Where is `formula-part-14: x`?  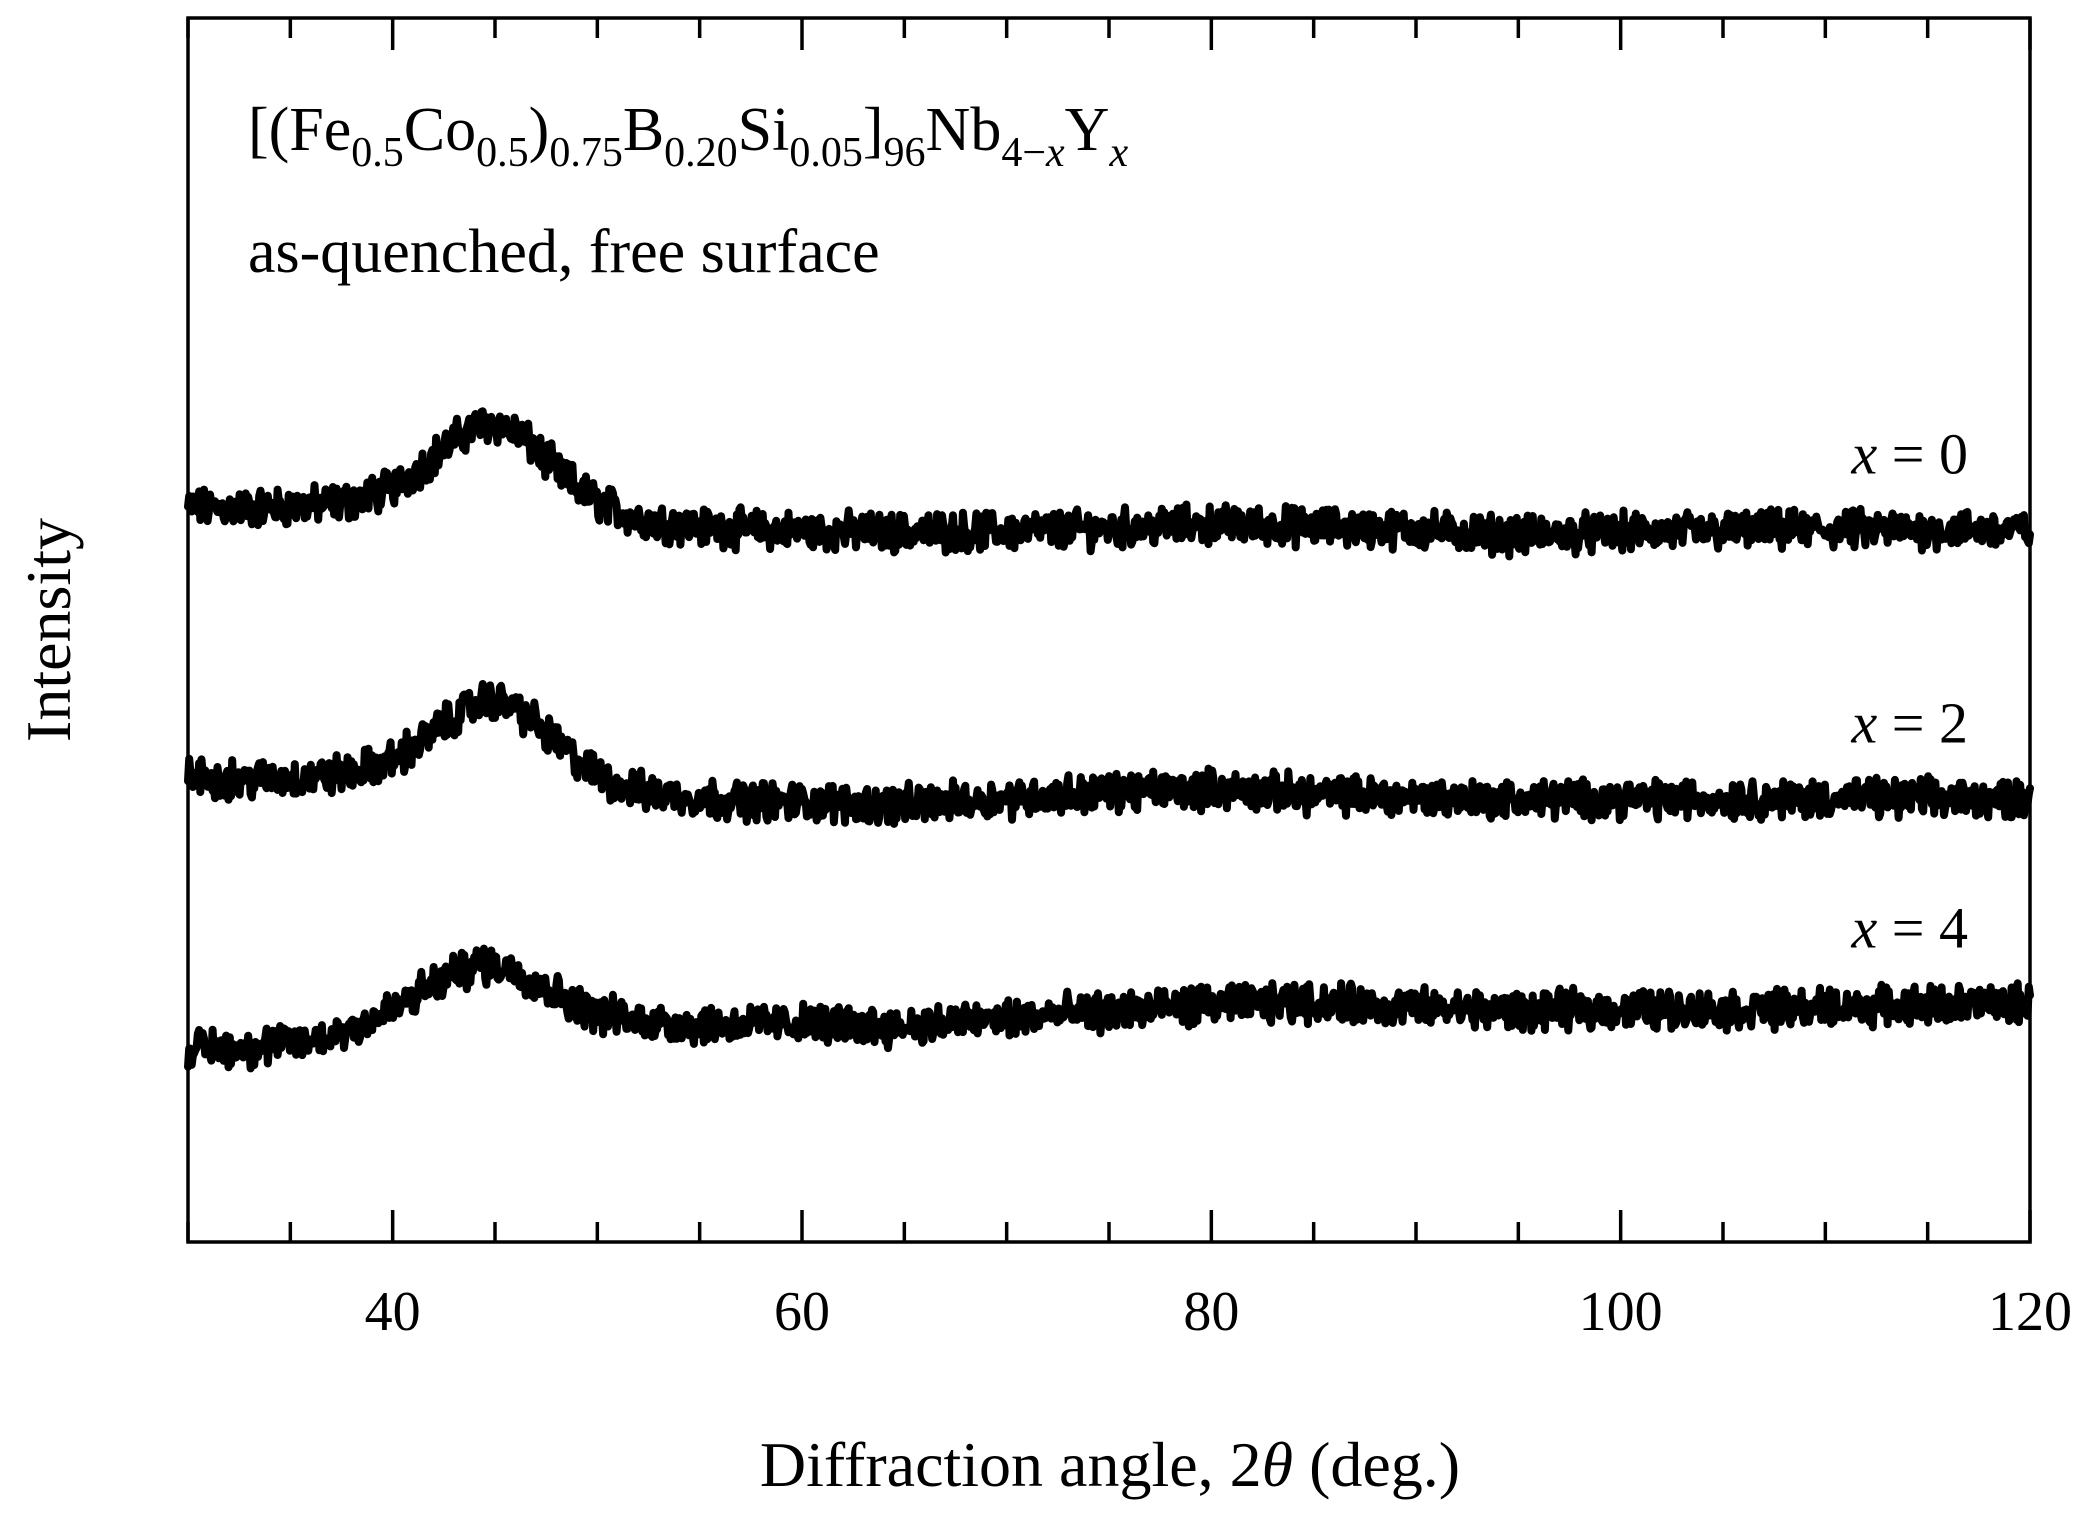
formula-part-14: x is located at coordinates (1055, 153).